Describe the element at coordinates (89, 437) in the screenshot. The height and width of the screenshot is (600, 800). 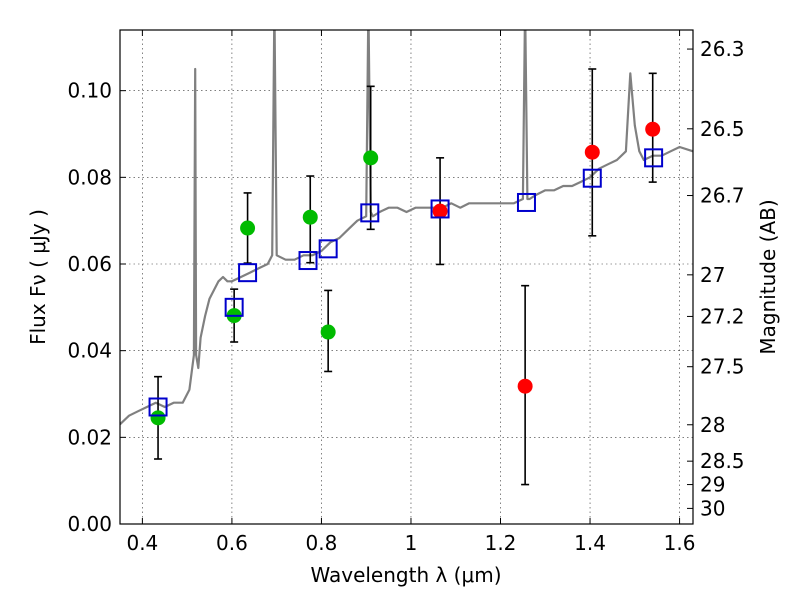
I see `y-tick-label: 0.02` at that location.